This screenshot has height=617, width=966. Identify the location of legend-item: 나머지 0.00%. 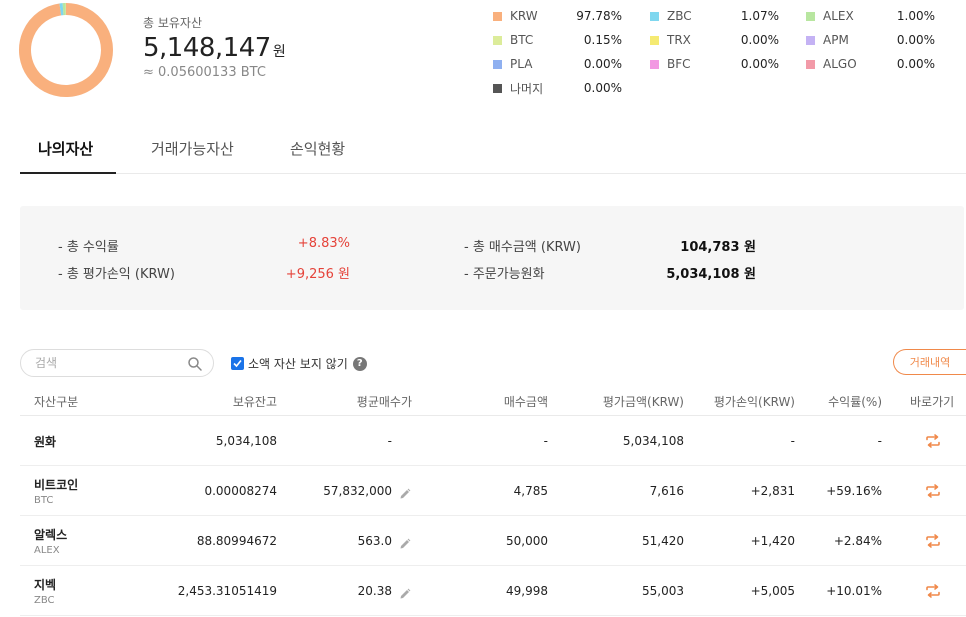
(557, 88).